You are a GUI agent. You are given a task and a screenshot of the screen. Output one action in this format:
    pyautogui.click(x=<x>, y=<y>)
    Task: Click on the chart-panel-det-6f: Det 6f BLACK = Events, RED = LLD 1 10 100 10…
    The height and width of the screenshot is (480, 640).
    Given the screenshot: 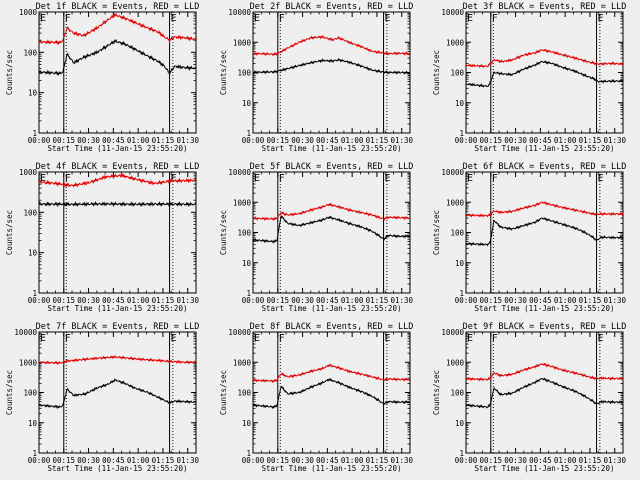 What is the action you would take?
    pyautogui.click(x=529, y=237)
    